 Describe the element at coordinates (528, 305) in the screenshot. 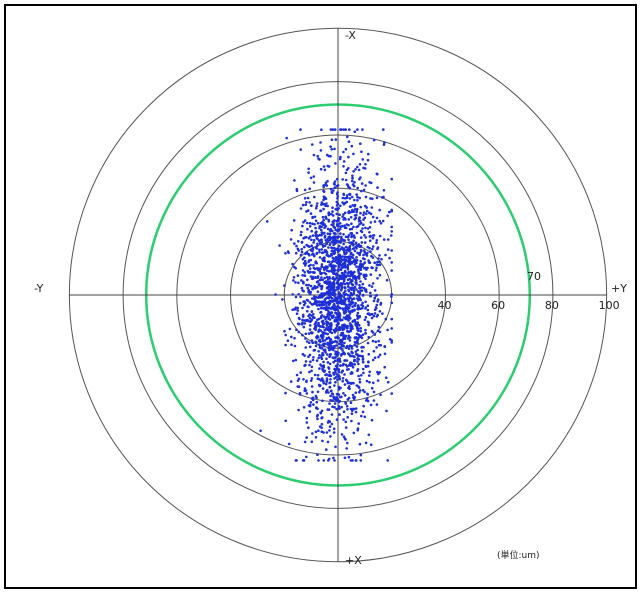

I see `ring-tick-labels: 40 60 80 100` at that location.